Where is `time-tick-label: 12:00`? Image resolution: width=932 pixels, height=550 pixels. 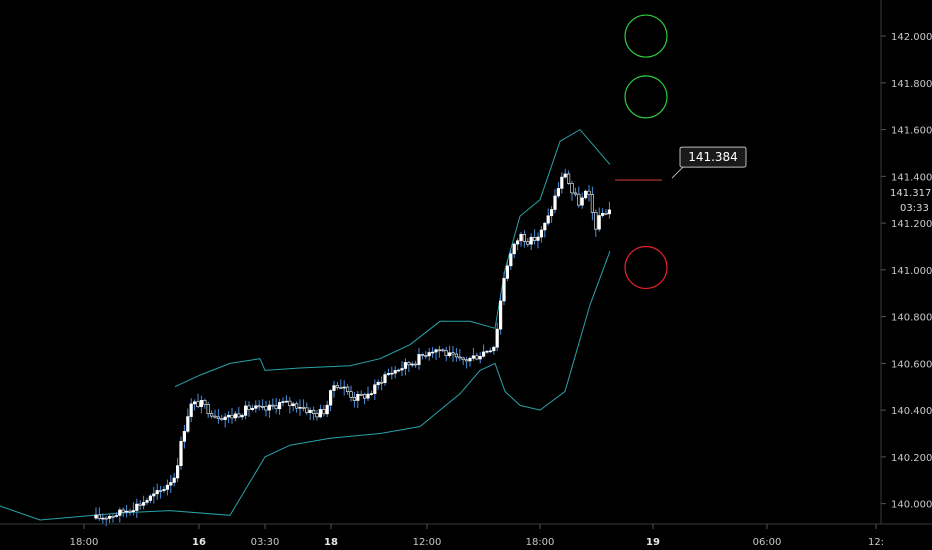
time-tick-label: 12:00 is located at coordinates (427, 542).